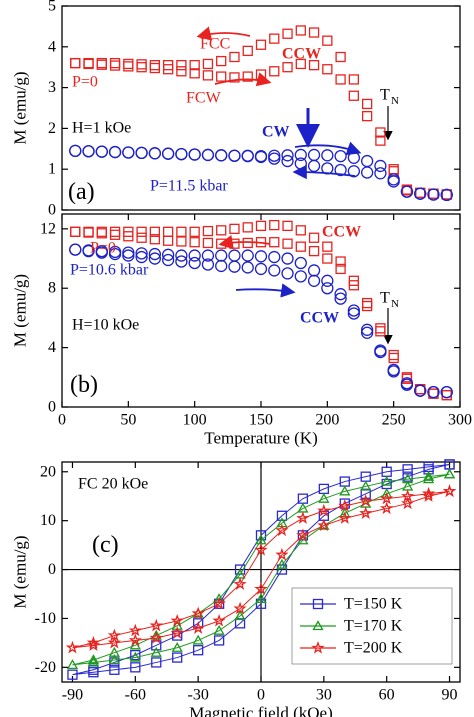 The width and height of the screenshot is (474, 717). What do you see at coordinates (52, 407) in the screenshot?
I see `y-tick-label: 0` at bounding box center [52, 407].